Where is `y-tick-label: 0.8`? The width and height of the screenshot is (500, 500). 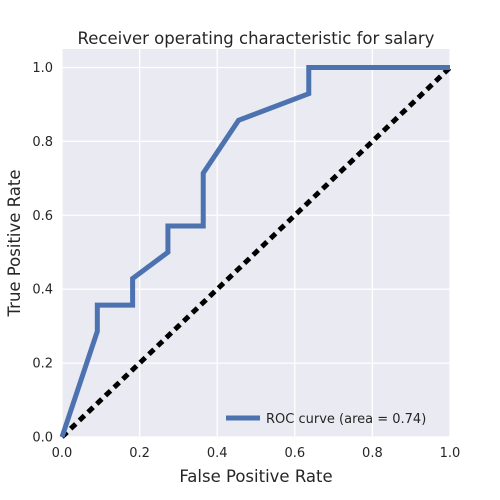
y-tick-label: 0.8 is located at coordinates (42, 142).